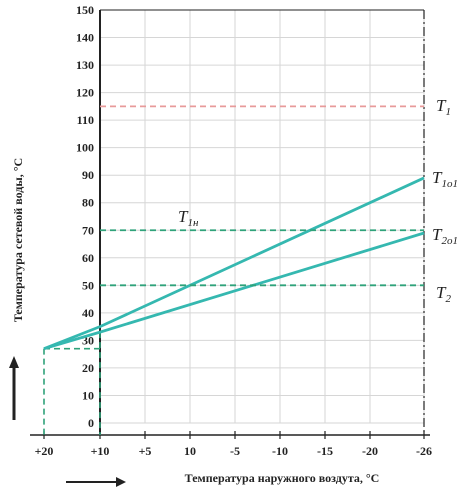 The width and height of the screenshot is (468, 496). Describe the element at coordinates (85, 38) in the screenshot. I see `y-tick-label: 140` at that location.